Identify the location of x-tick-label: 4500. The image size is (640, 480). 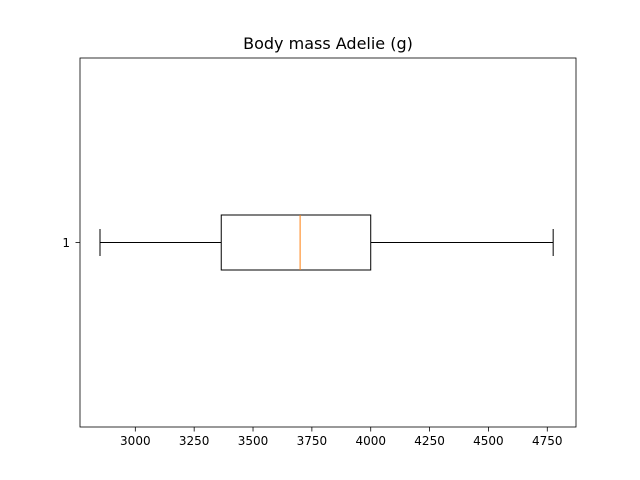
(488, 441).